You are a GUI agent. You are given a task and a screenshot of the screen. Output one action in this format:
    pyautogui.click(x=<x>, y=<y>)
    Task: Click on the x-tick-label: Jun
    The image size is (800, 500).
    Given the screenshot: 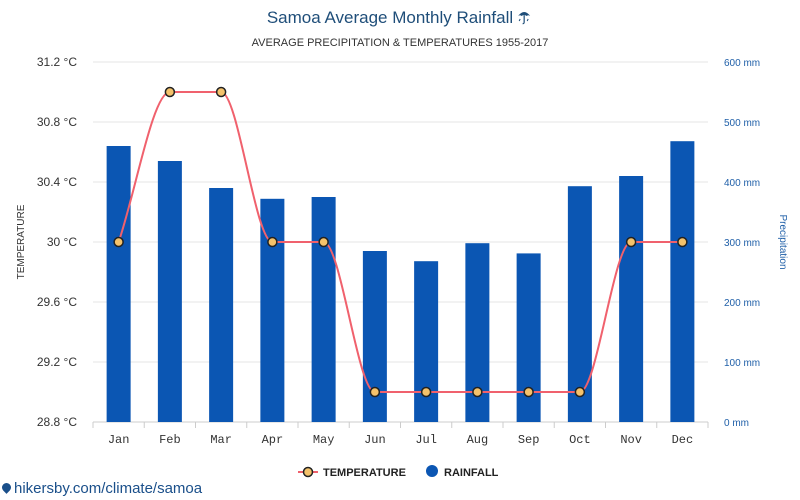 What is the action you would take?
    pyautogui.click(x=375, y=440)
    